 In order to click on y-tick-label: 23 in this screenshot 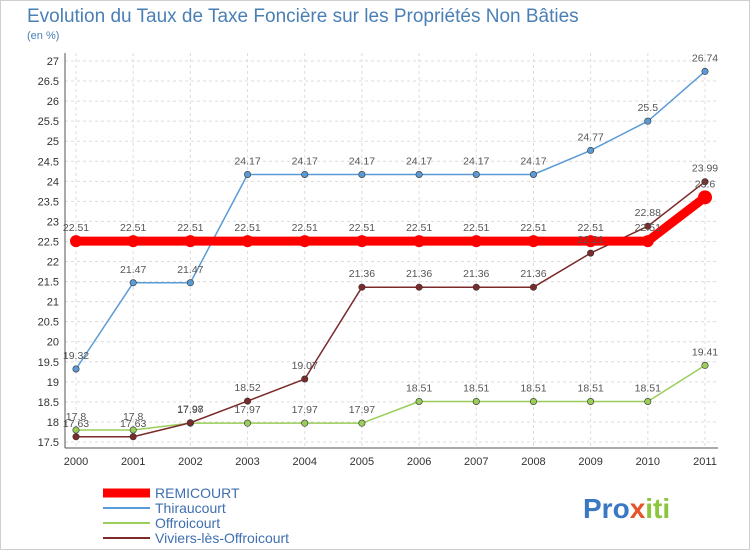, I will do `click(53, 222)`.